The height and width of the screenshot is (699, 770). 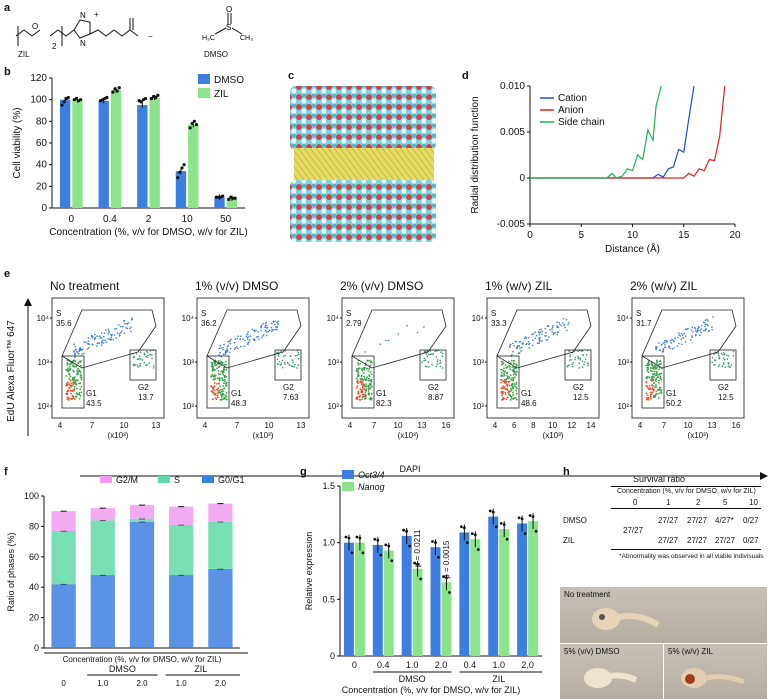 I want to click on zil-label: ZIL, so click(x=24, y=54).